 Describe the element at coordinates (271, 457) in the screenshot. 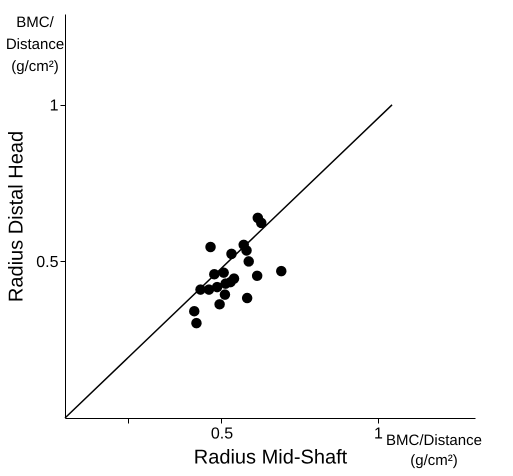

I see `x-axis-title: Radius Mid-Shaft` at that location.